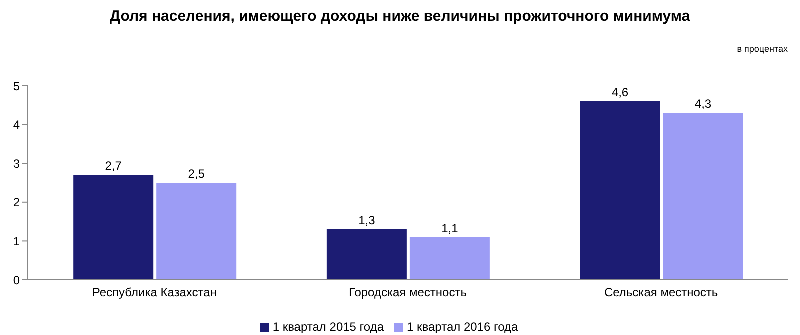 The image size is (800, 335). What do you see at coordinates (197, 174) in the screenshot?
I see `data-label: 2,5` at bounding box center [197, 174].